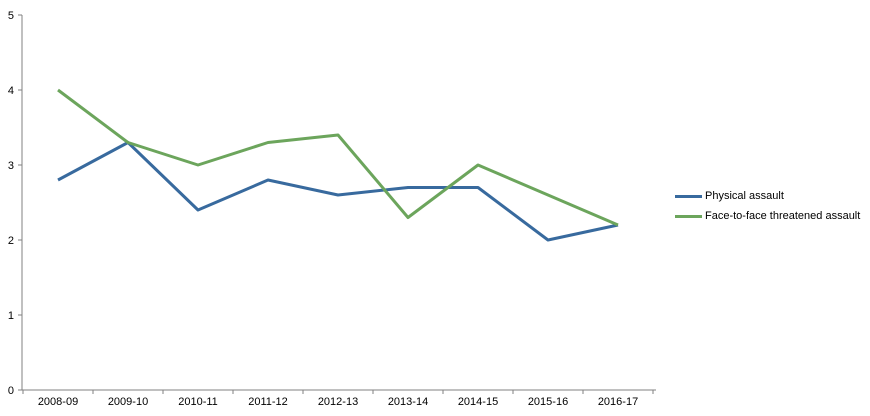 This screenshot has width=870, height=416. I want to click on y-tick-label: 5, so click(11, 16).